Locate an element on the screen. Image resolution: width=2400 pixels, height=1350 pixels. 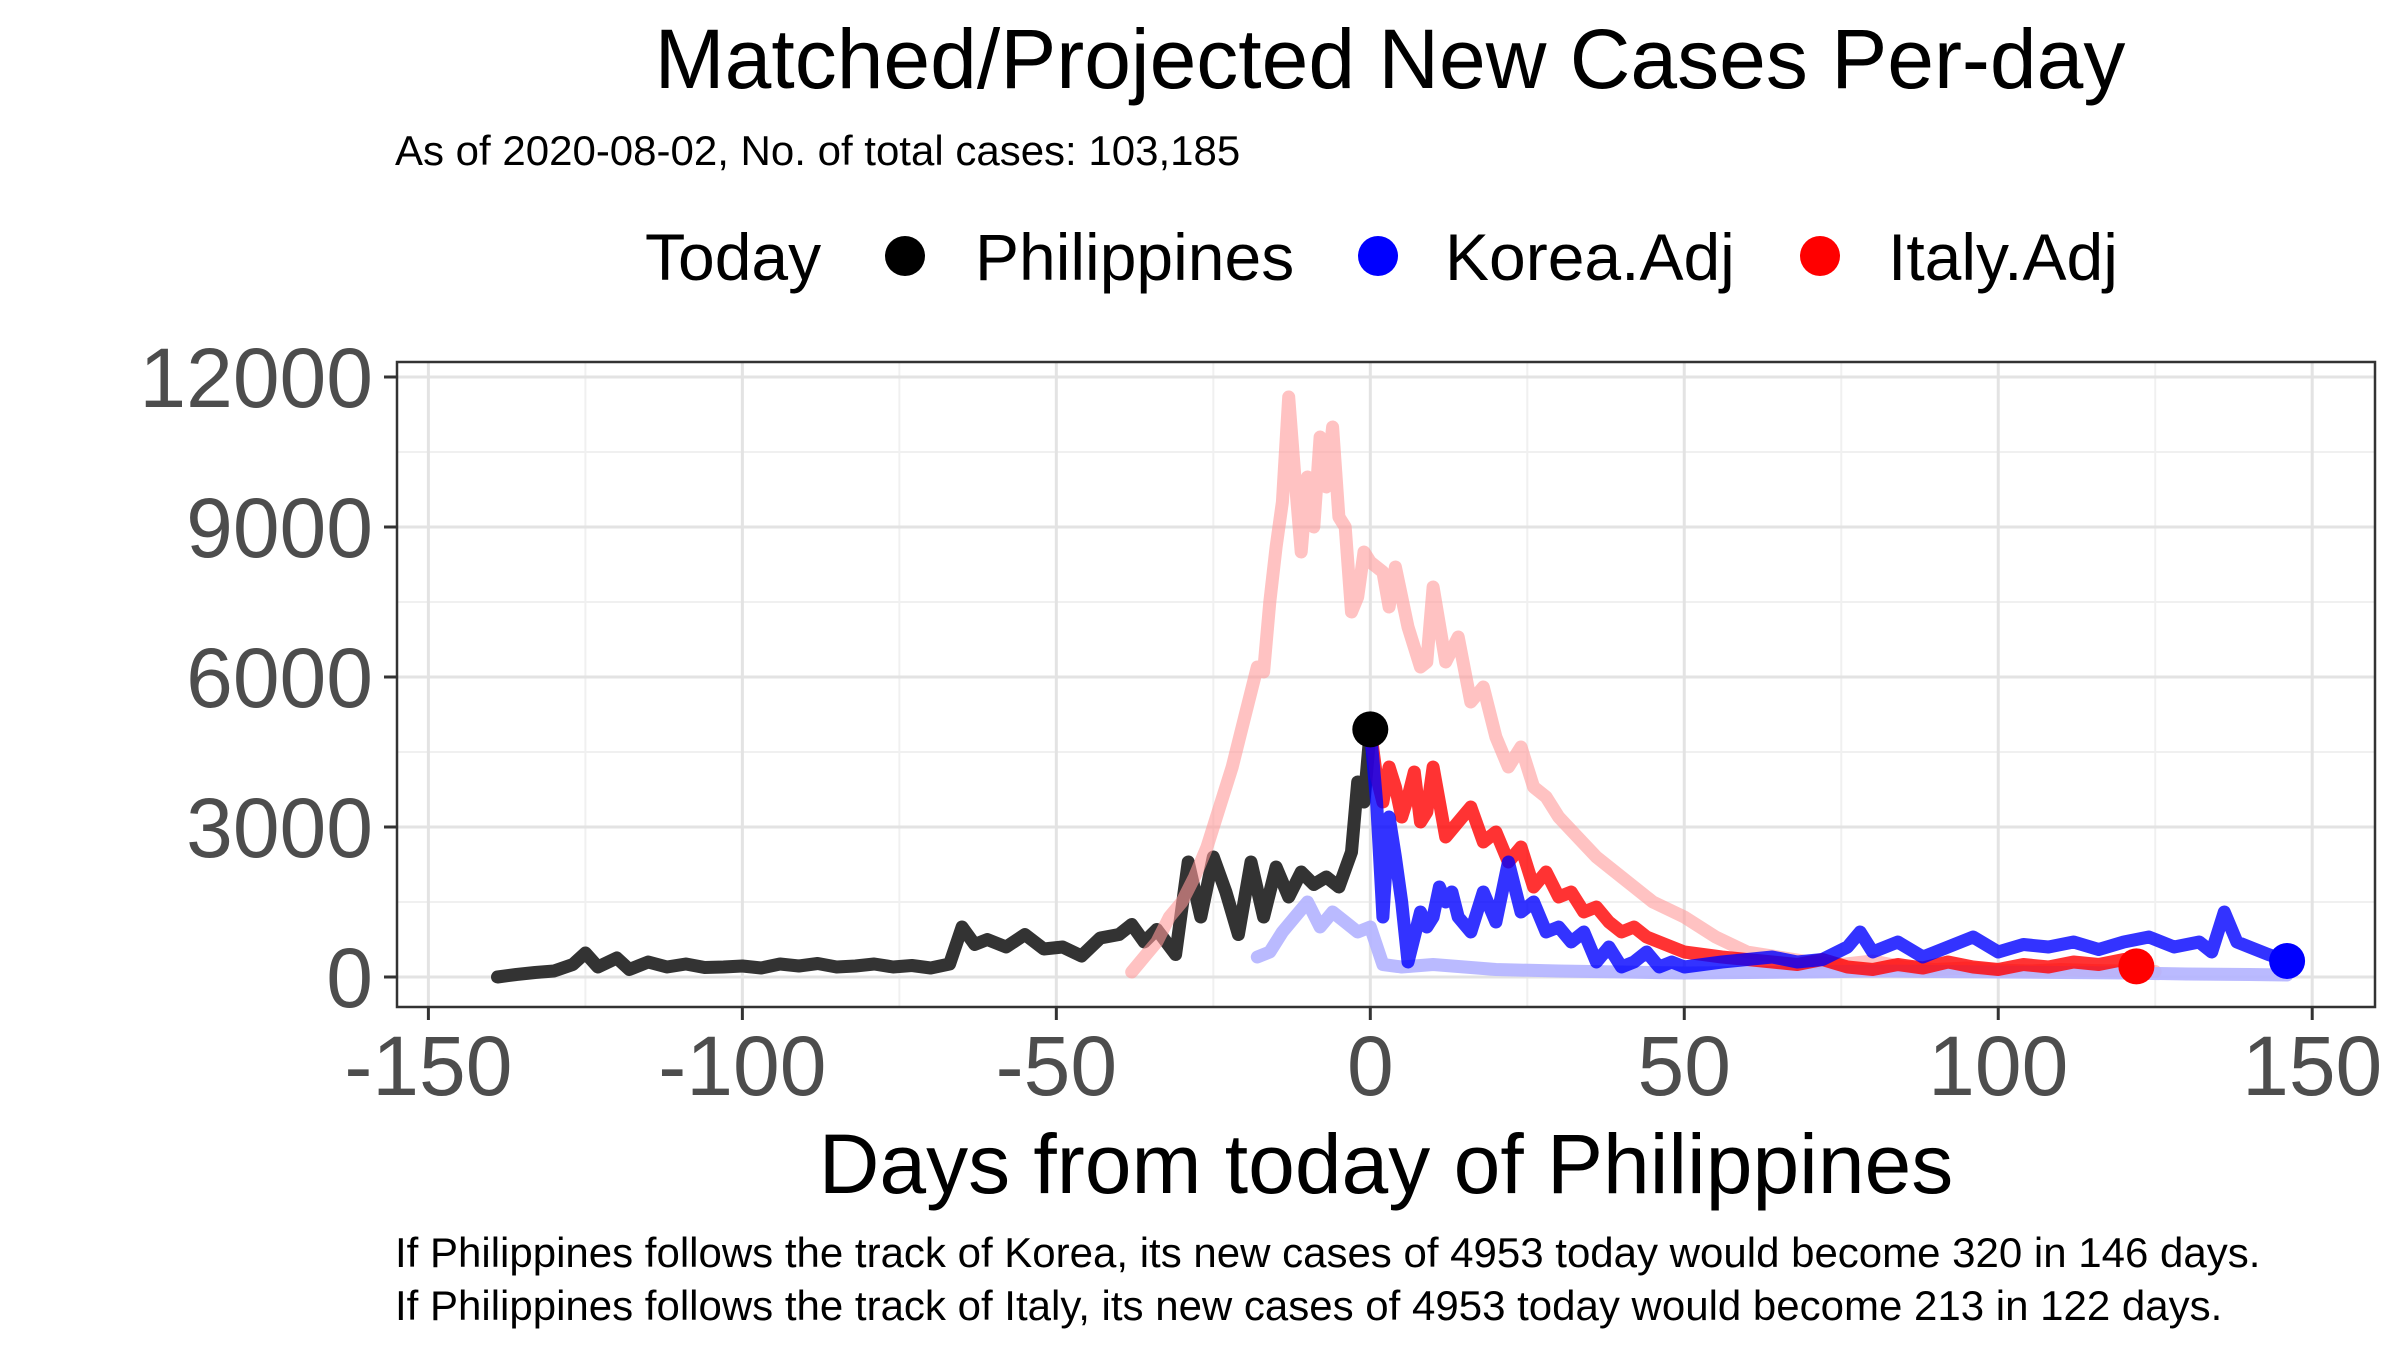
x-tick-label: 150 is located at coordinates (2312, 1066).